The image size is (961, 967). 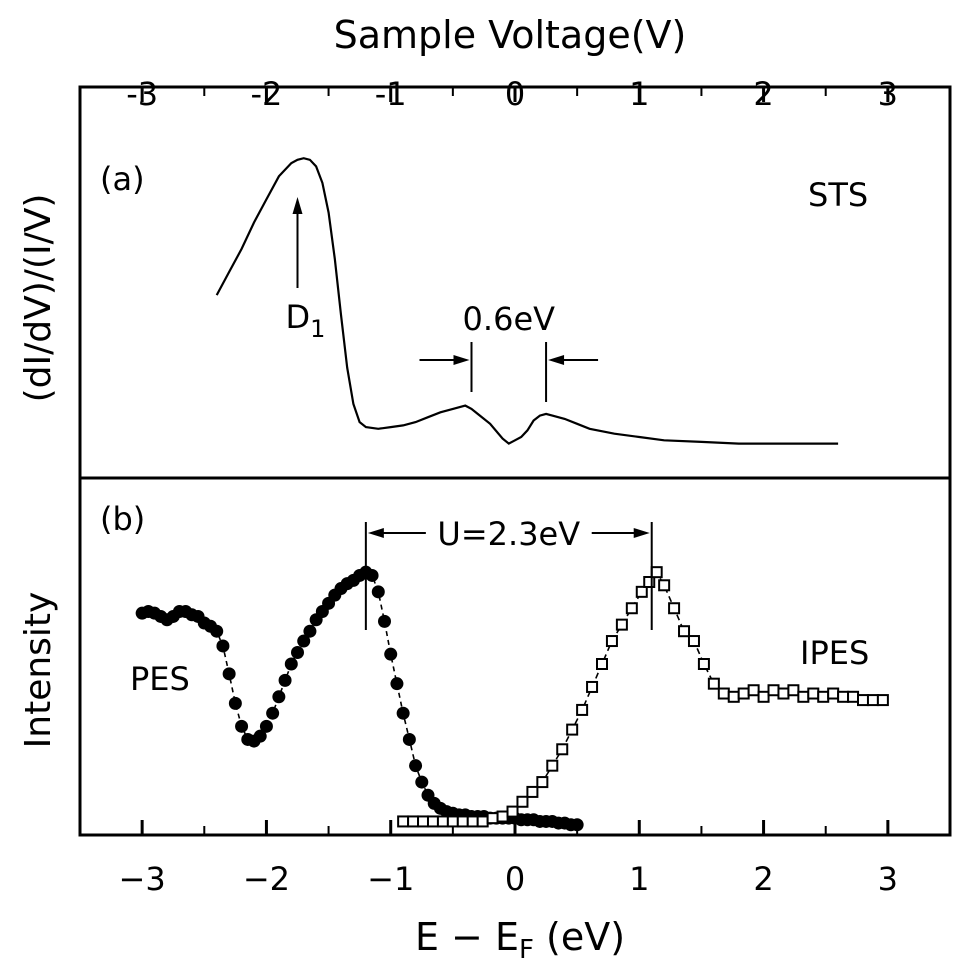 I want to click on bottom-axis-ticks: −3 −2 −1 0 1 2 3, so click(x=508, y=859).